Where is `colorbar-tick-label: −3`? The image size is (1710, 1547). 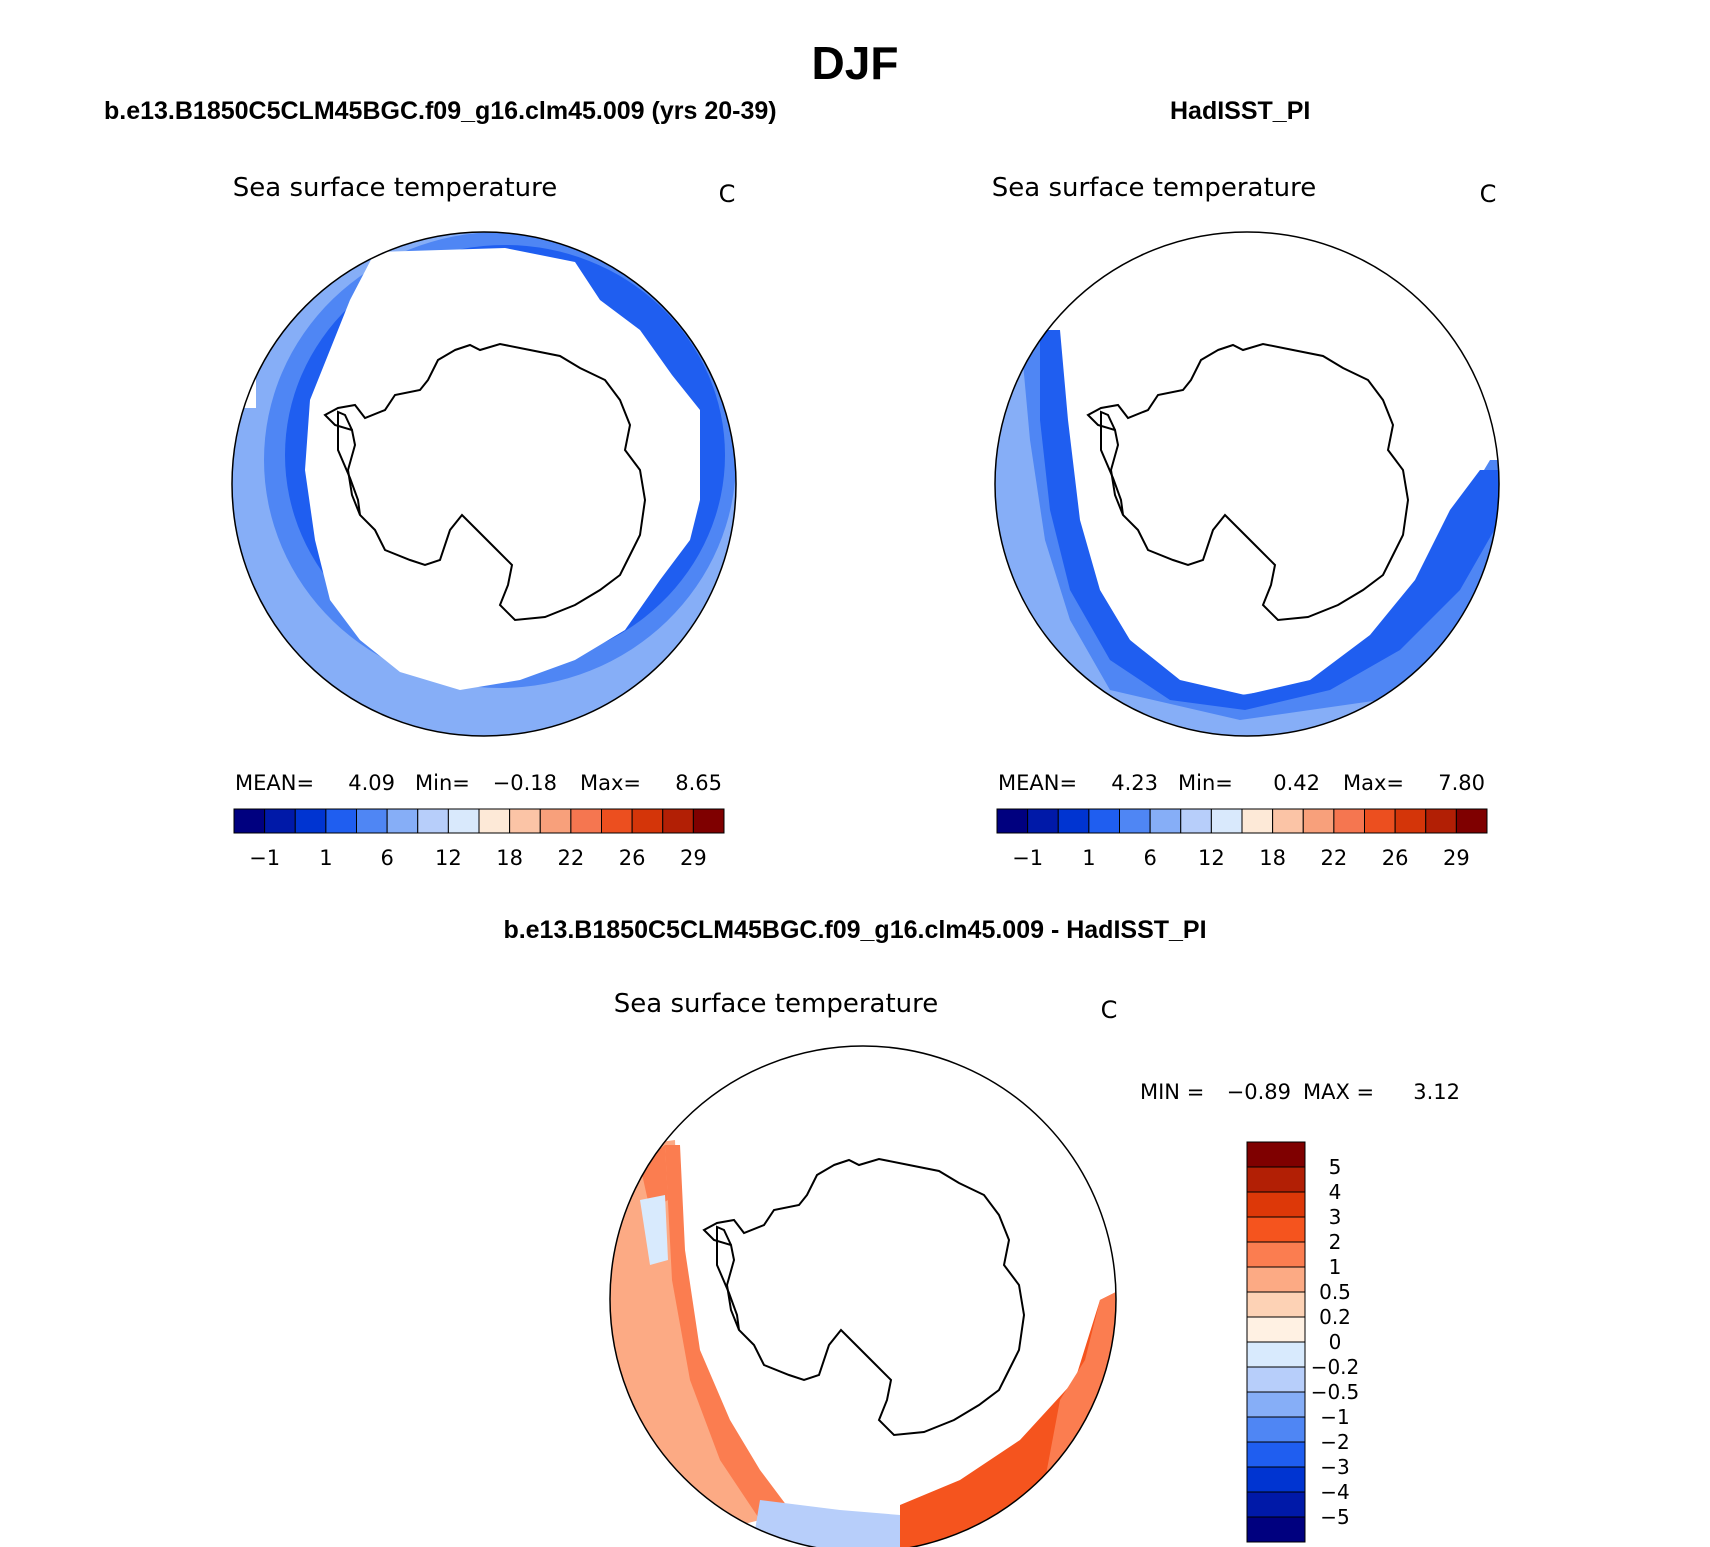
colorbar-tick-label: −3 is located at coordinates (1334, 1467).